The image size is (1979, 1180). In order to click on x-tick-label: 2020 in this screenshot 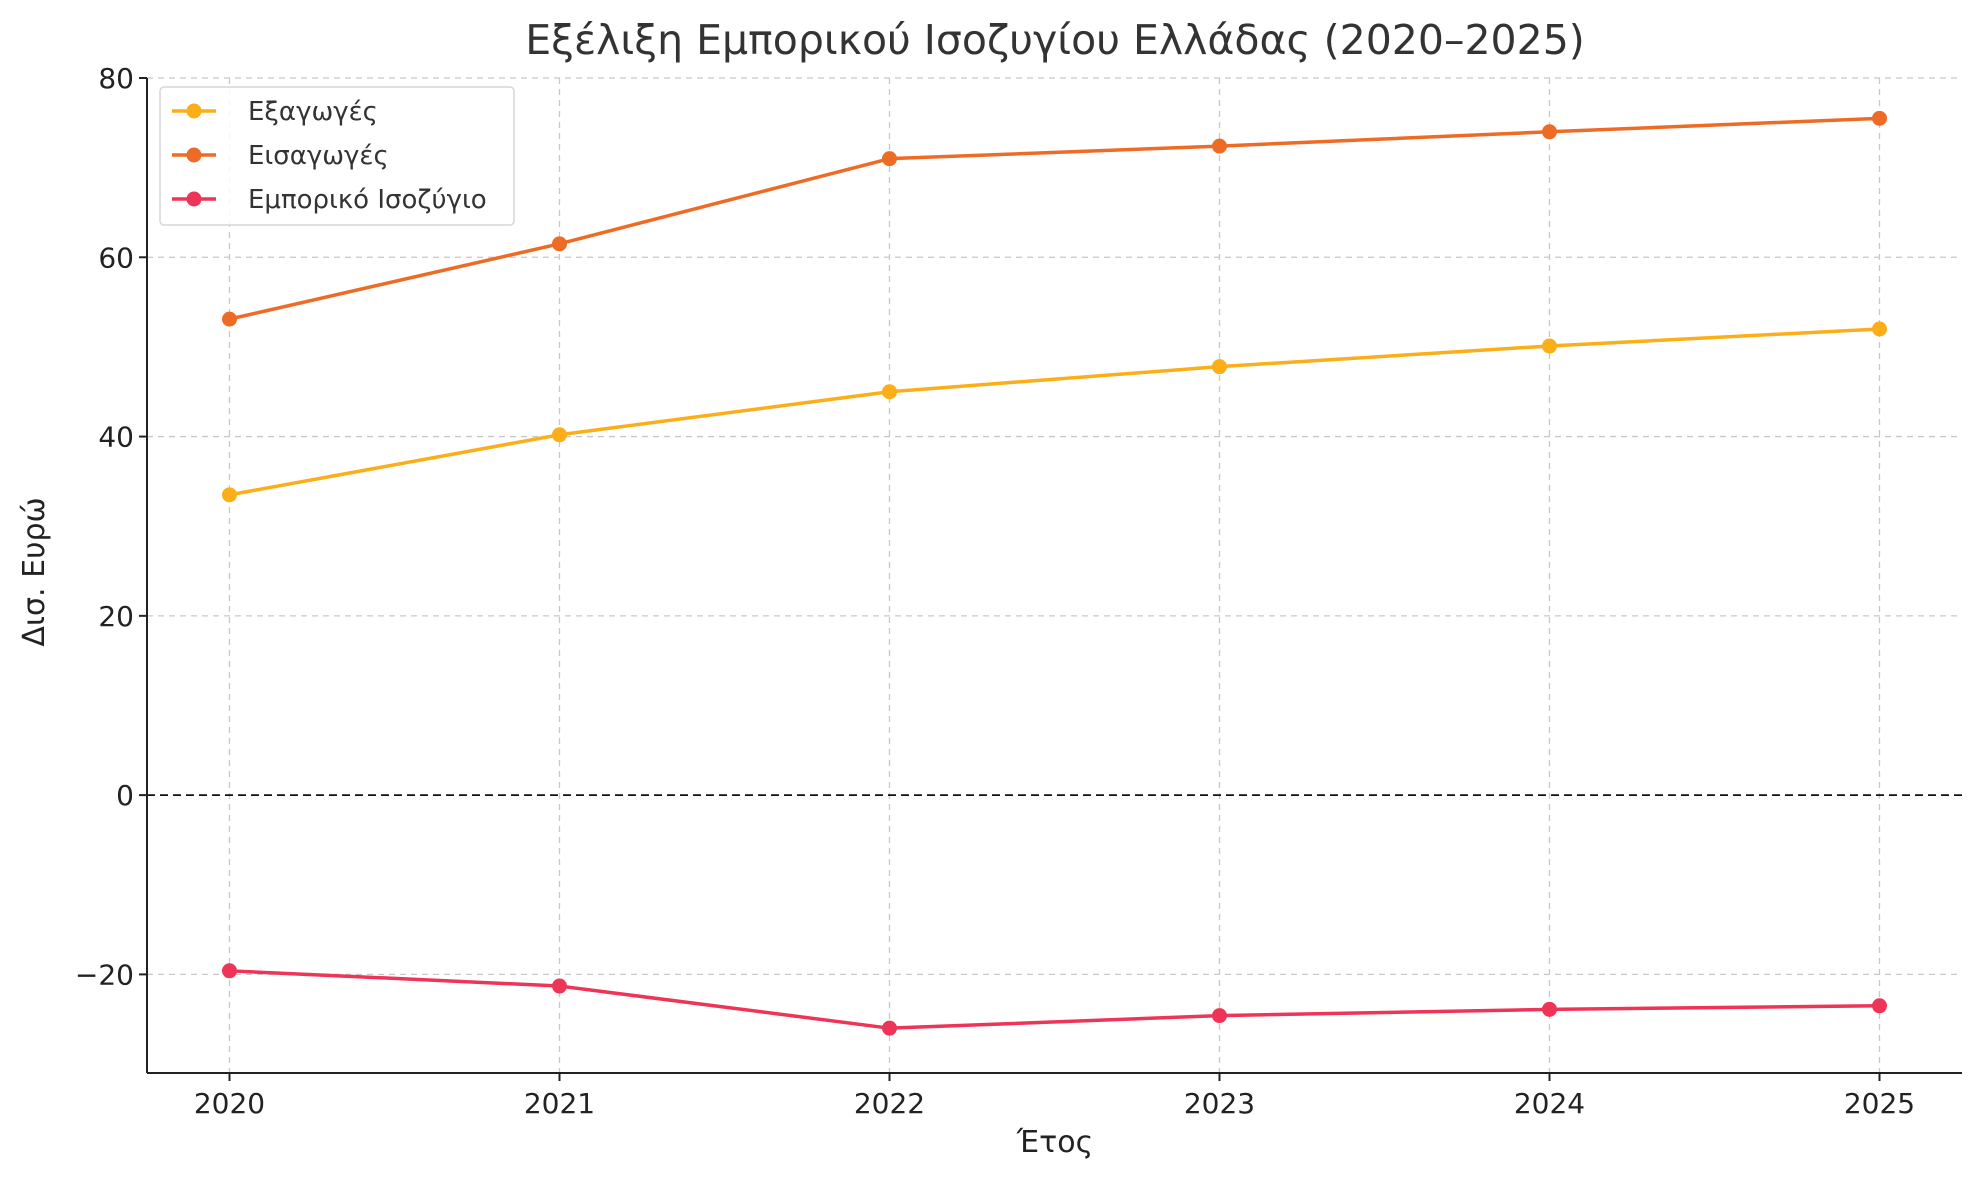, I will do `click(229, 1103)`.